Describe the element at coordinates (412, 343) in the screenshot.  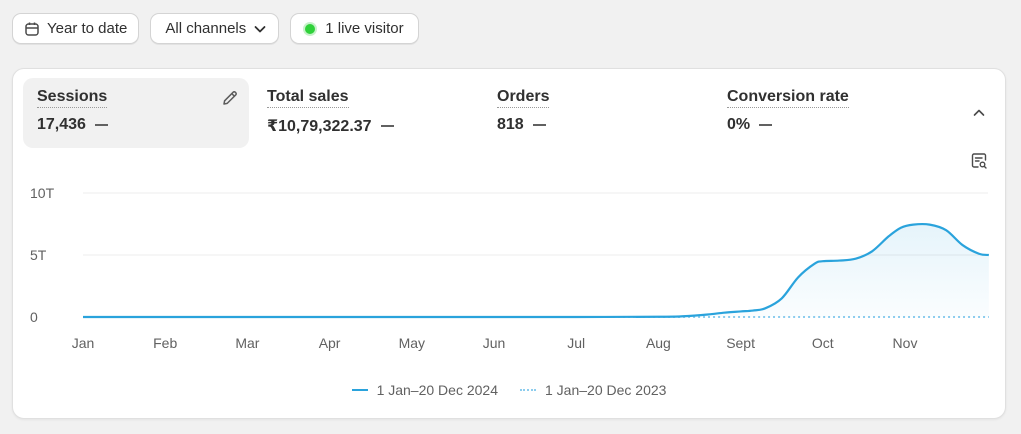
I see `x-tick-label: May` at that location.